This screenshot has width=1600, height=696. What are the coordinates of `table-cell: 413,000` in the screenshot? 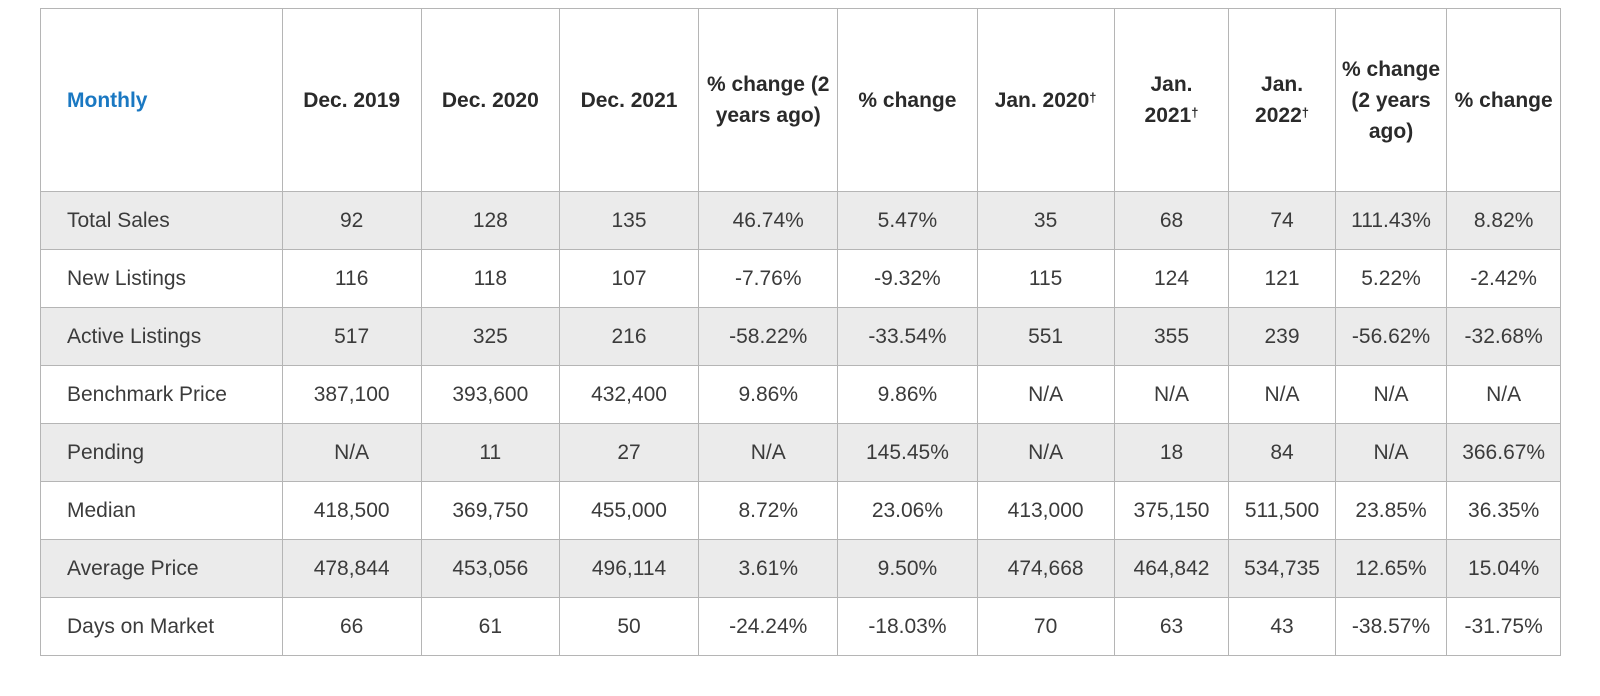 It's located at (1045, 510).